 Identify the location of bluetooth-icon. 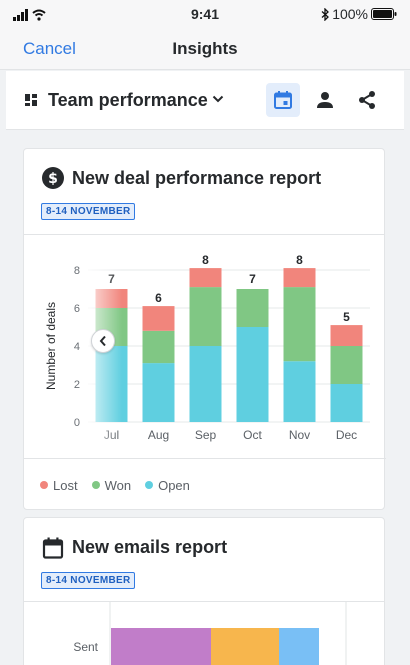
(325, 14).